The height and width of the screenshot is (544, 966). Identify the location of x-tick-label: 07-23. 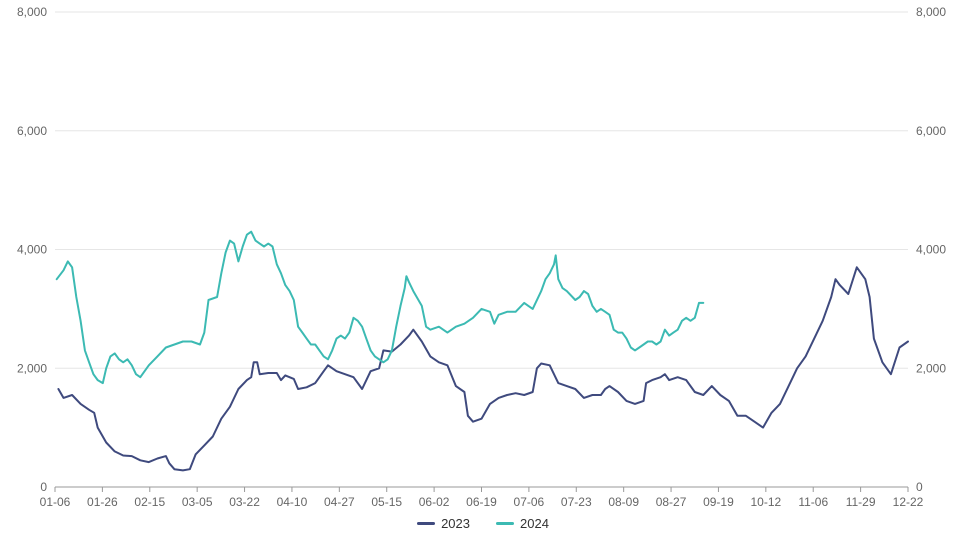
(576, 502).